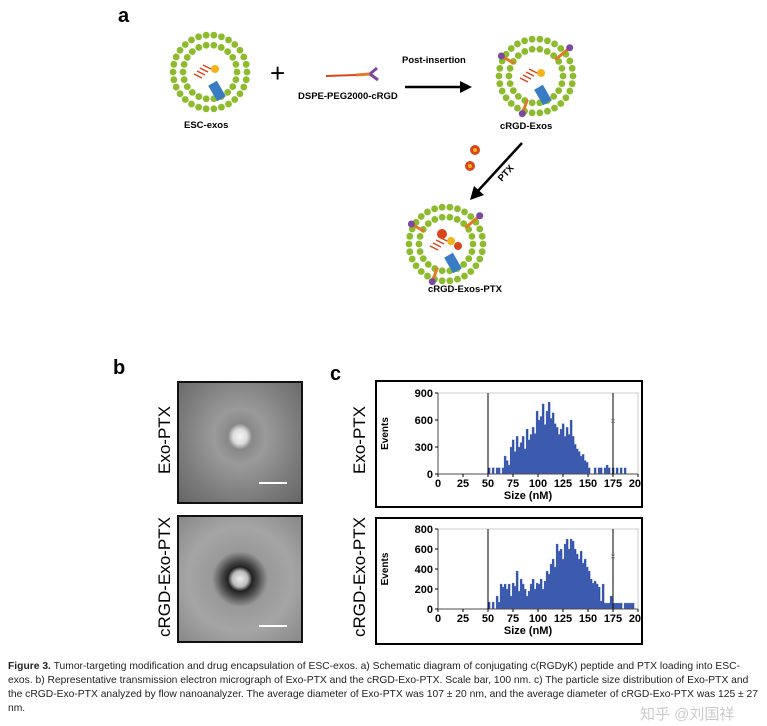 Image resolution: width=767 pixels, height=726 pixels. I want to click on watermark: 知乎 @刘国祥, so click(687, 714).